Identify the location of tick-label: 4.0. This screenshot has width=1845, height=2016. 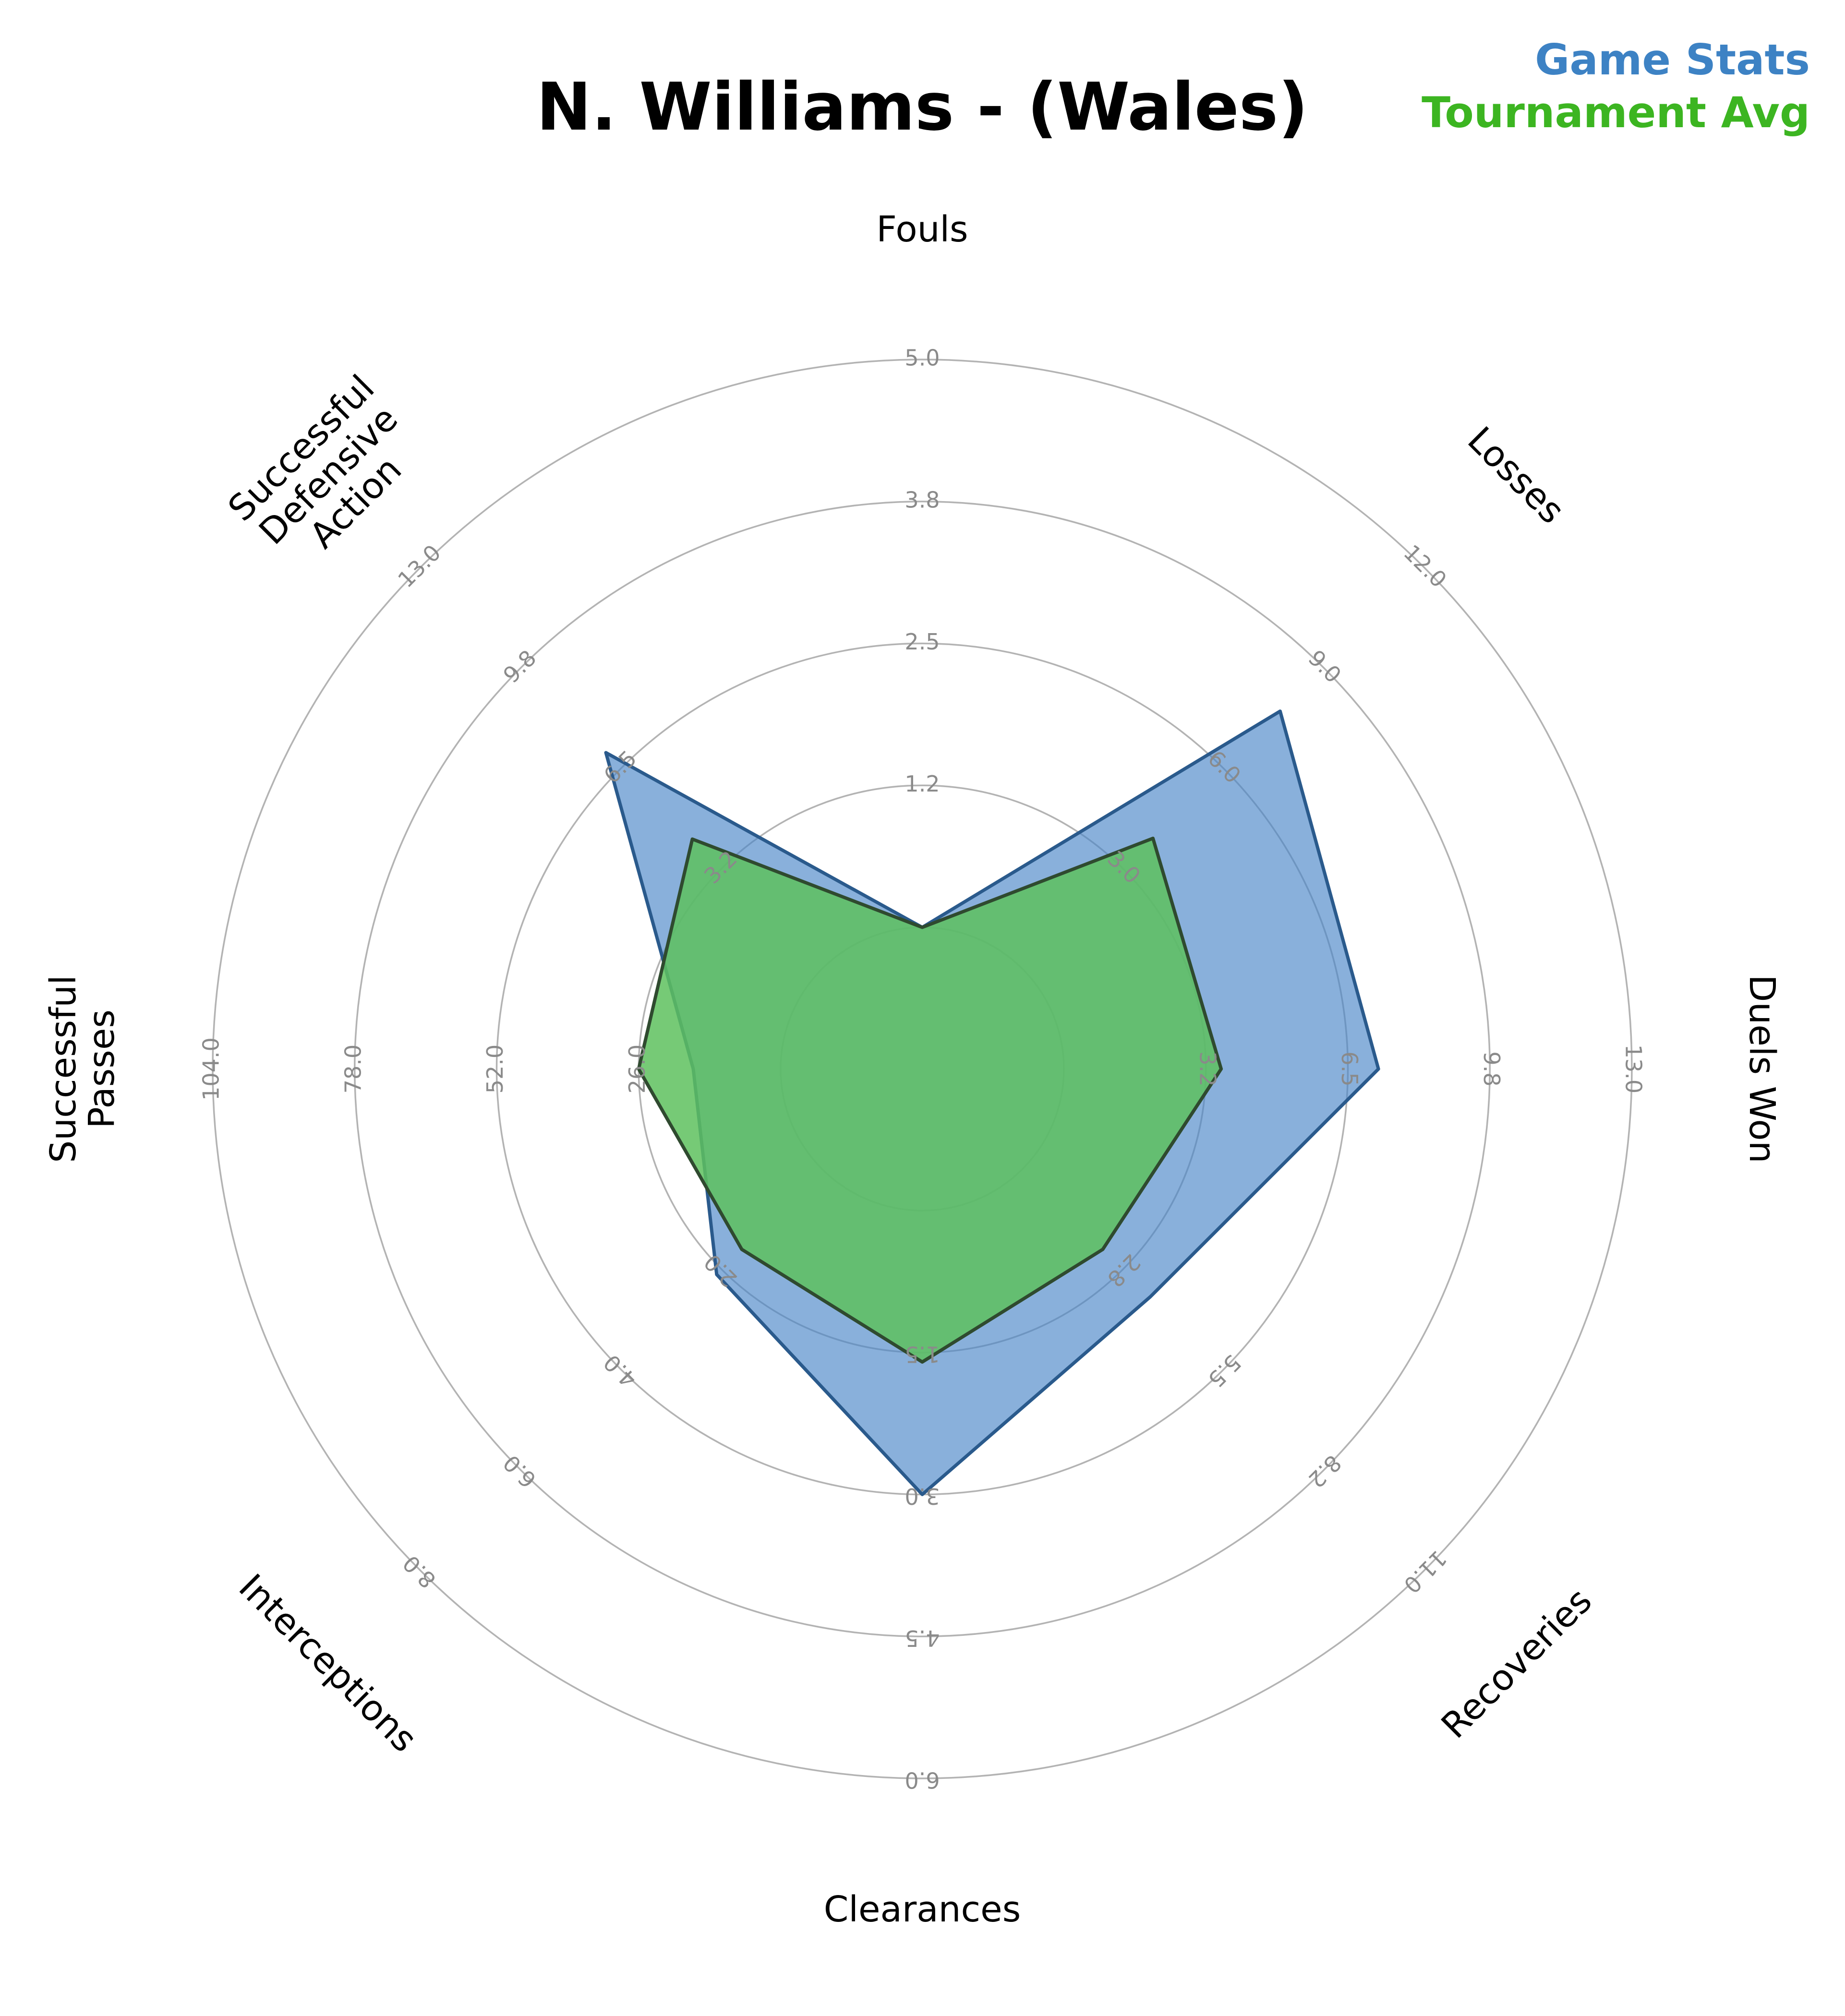
(620, 1370).